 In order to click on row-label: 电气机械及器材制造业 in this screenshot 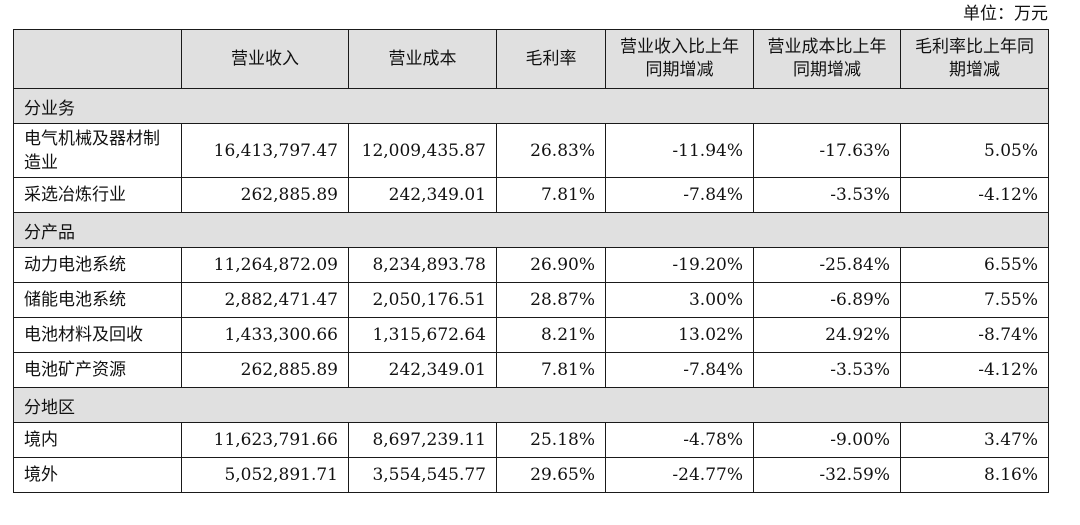, I will do `click(97, 150)`.